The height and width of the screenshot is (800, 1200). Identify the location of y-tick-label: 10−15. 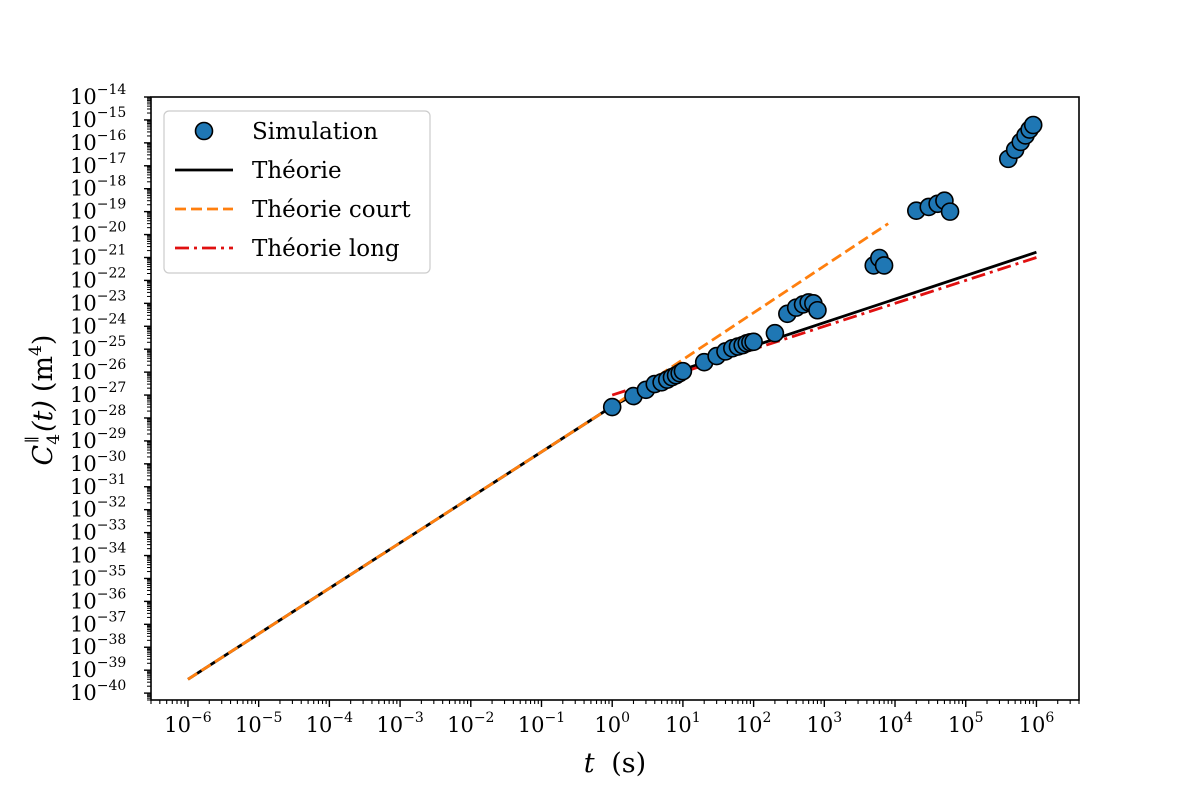
(98, 118).